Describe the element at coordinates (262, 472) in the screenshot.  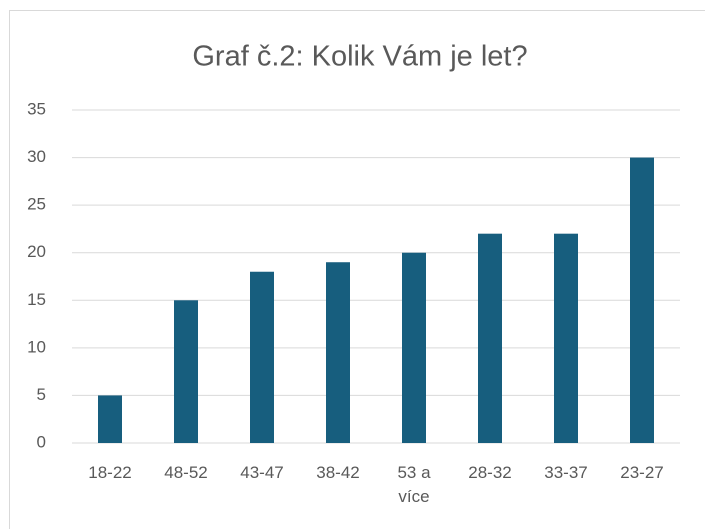
I see `x-tick-label: 43-47` at that location.